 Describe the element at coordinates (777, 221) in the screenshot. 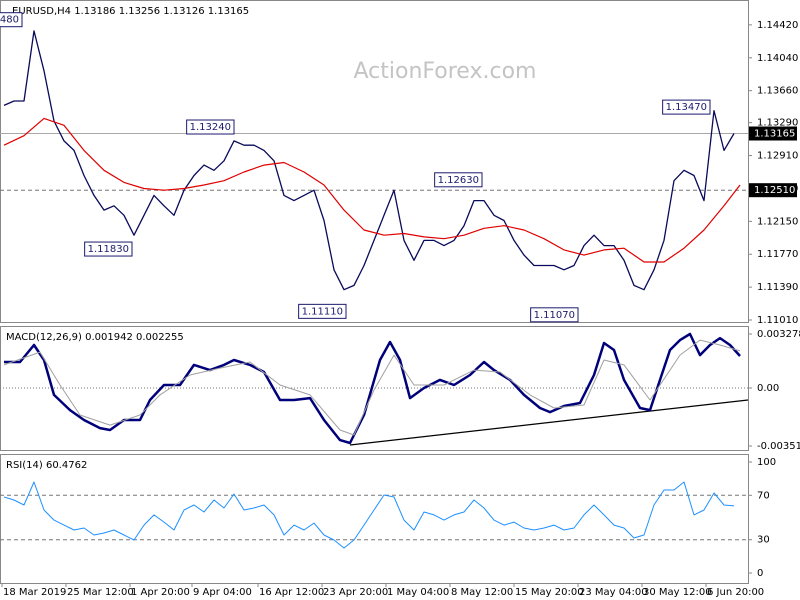

I see `y-tick-label: 1.12150` at that location.